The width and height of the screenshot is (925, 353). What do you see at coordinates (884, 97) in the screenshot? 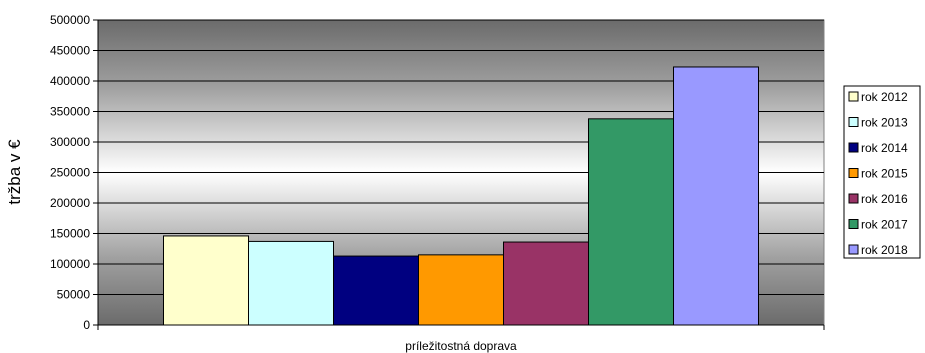
I see `legend-label: rok 2012` at bounding box center [884, 97].